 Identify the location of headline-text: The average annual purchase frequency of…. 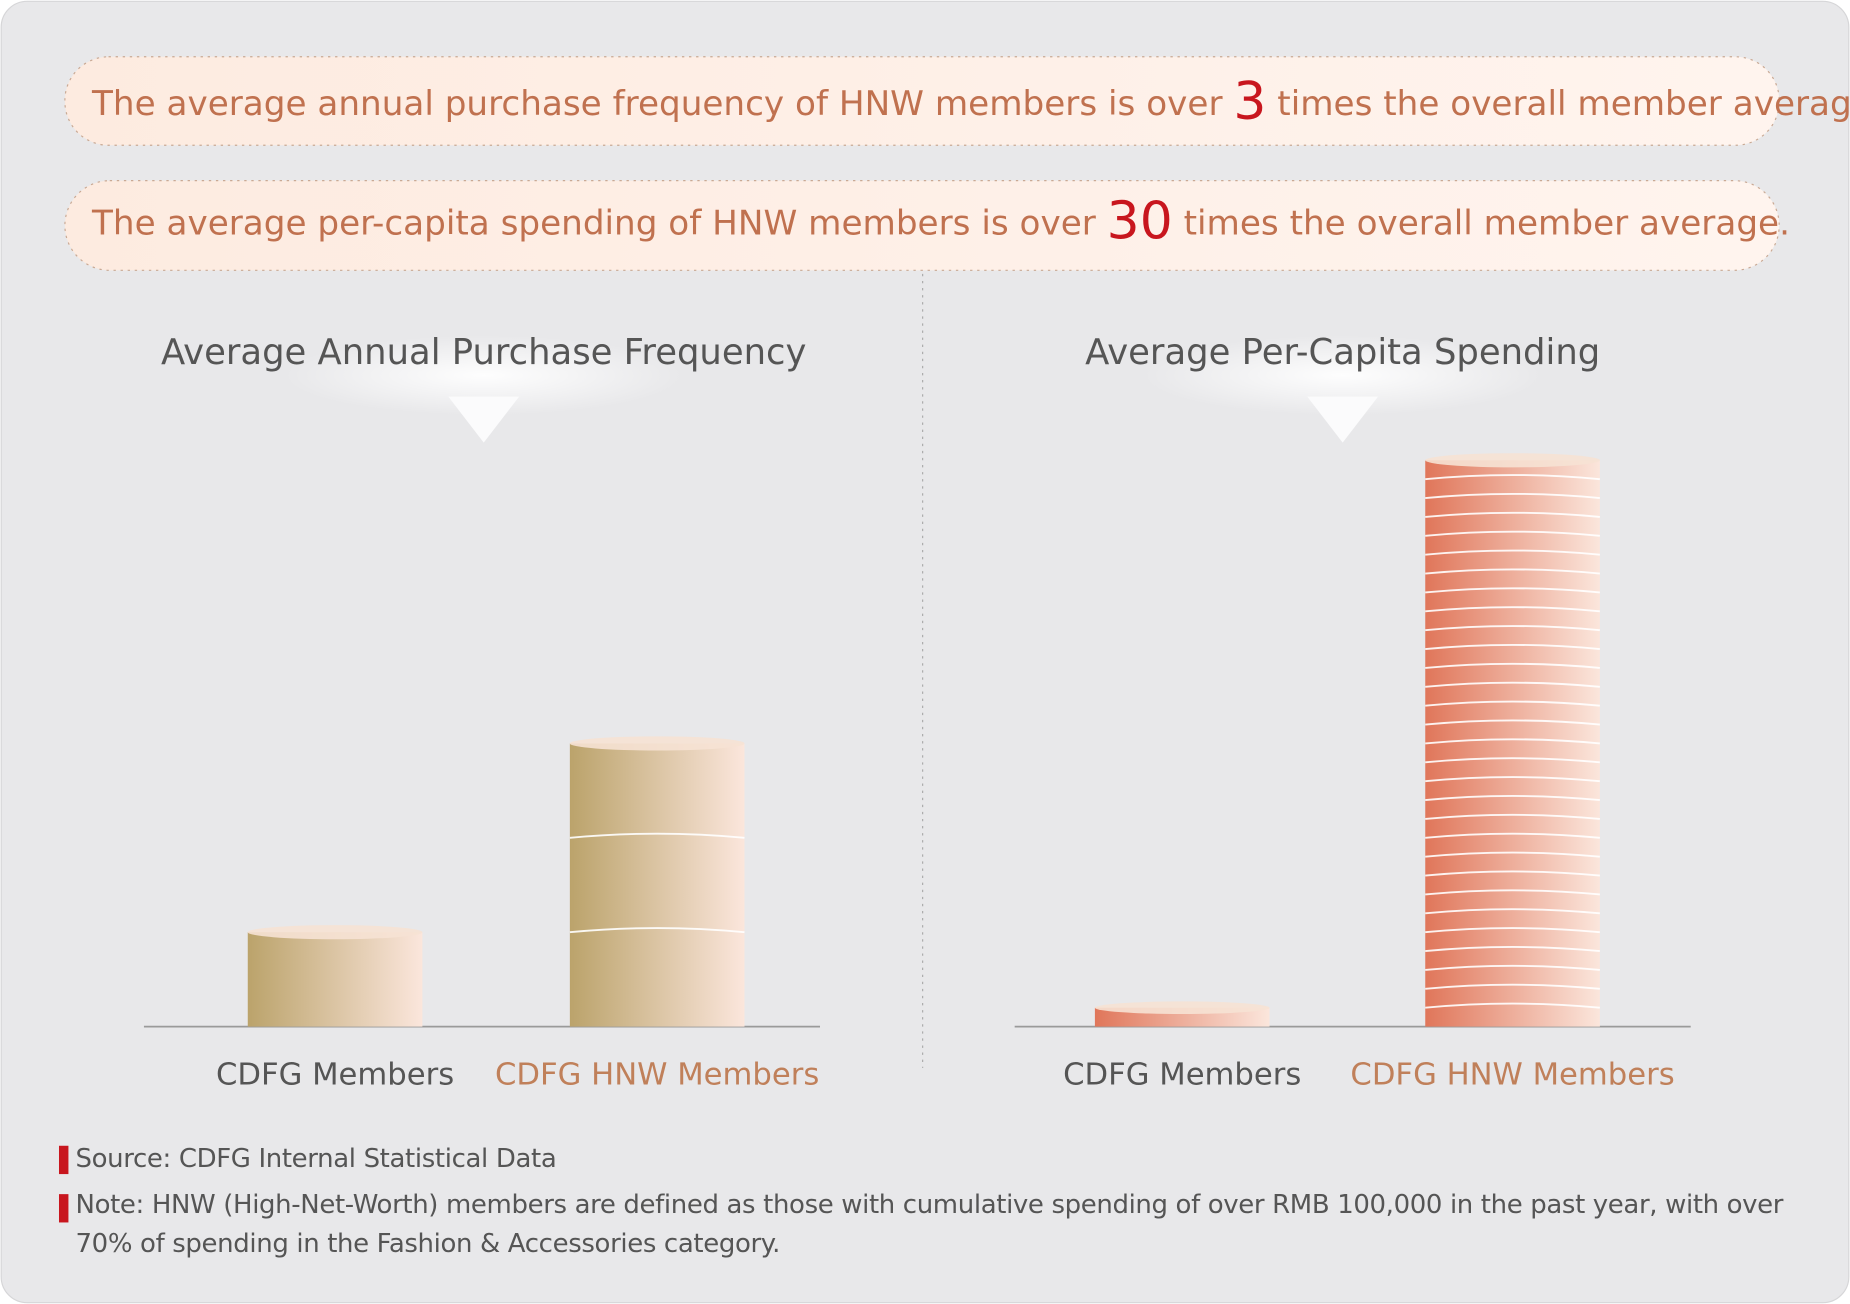
(662, 104).